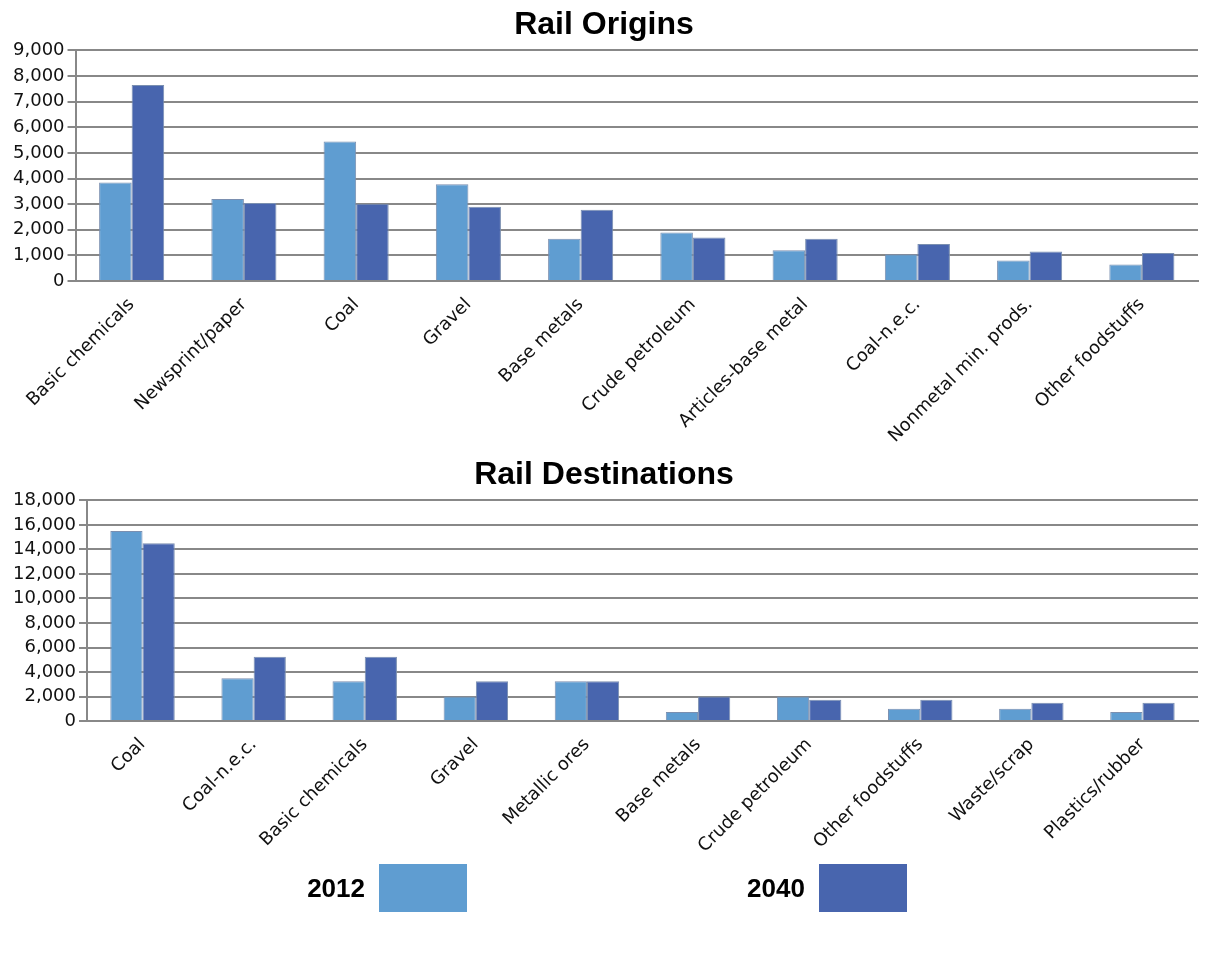 The image size is (1214, 968). Describe the element at coordinates (44, 572) in the screenshot. I see `y-tick-label: 12,000` at that location.